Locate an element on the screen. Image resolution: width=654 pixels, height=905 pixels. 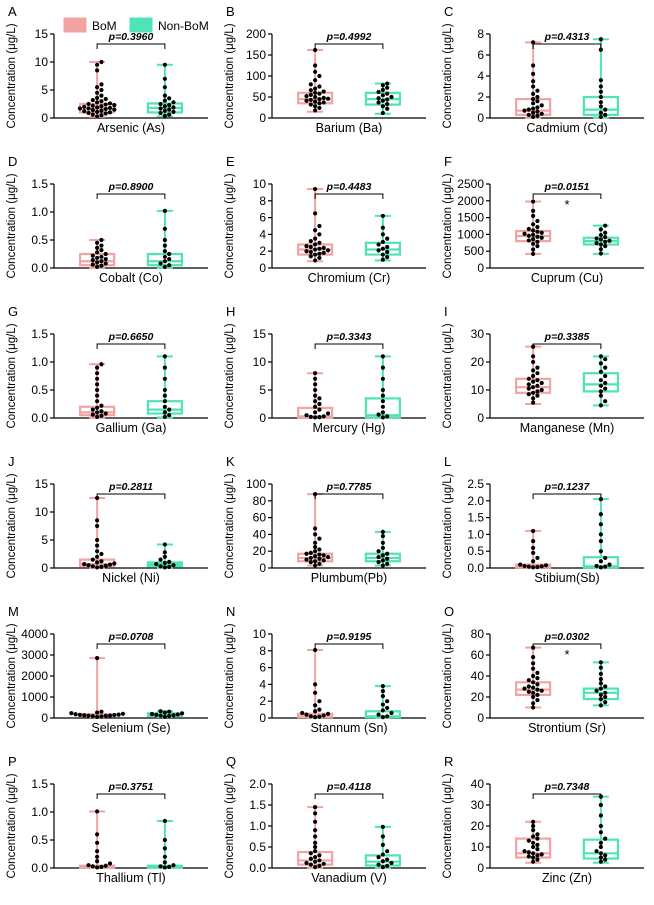
panel-letter: E is located at coordinates (230, 161).